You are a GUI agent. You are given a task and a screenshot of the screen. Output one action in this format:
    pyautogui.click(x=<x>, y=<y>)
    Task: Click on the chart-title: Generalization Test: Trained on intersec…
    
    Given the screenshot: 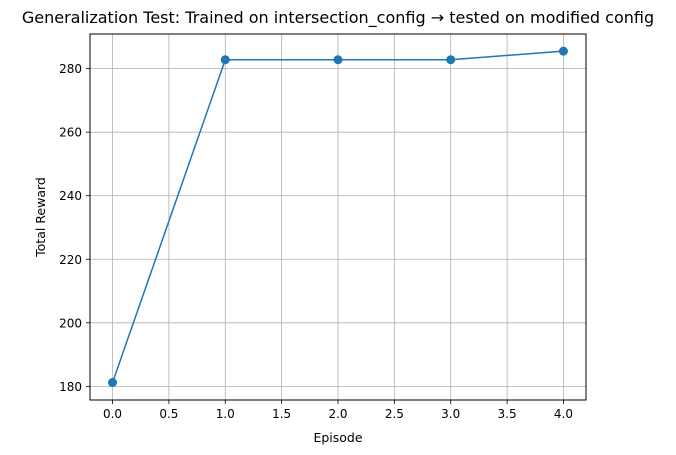 What is the action you would take?
    pyautogui.click(x=338, y=18)
    